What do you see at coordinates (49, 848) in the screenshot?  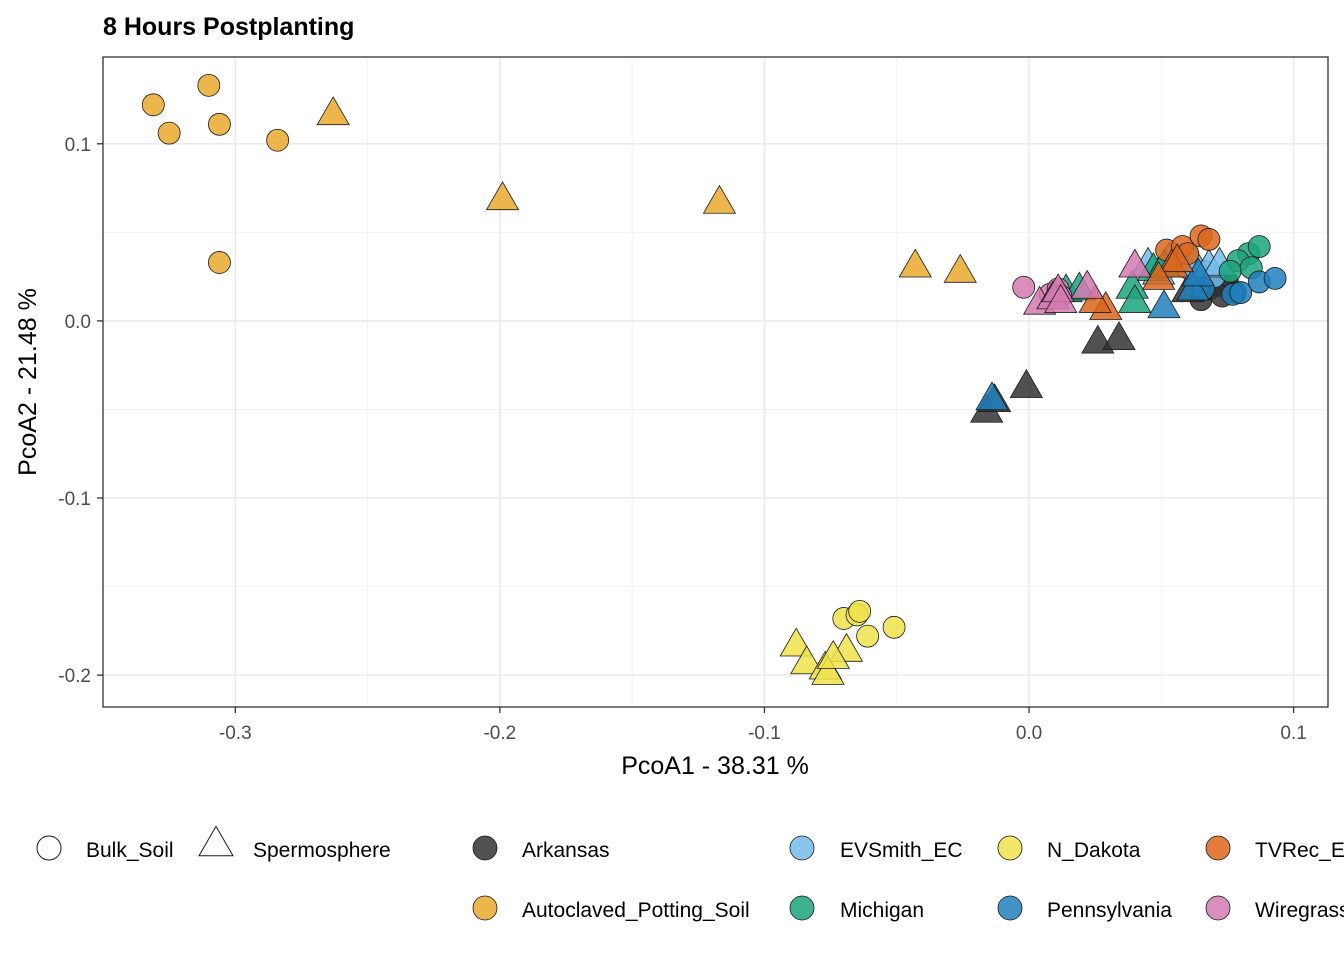 I see `legend-bulk-soil-key` at bounding box center [49, 848].